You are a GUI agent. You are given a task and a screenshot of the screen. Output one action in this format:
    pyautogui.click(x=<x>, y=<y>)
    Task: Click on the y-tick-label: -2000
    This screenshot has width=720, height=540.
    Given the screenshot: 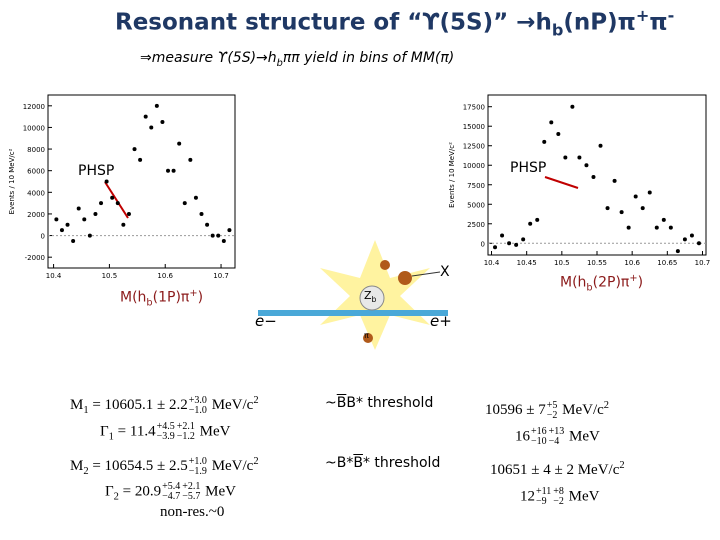 What is the action you would take?
    pyautogui.click(x=35, y=258)
    